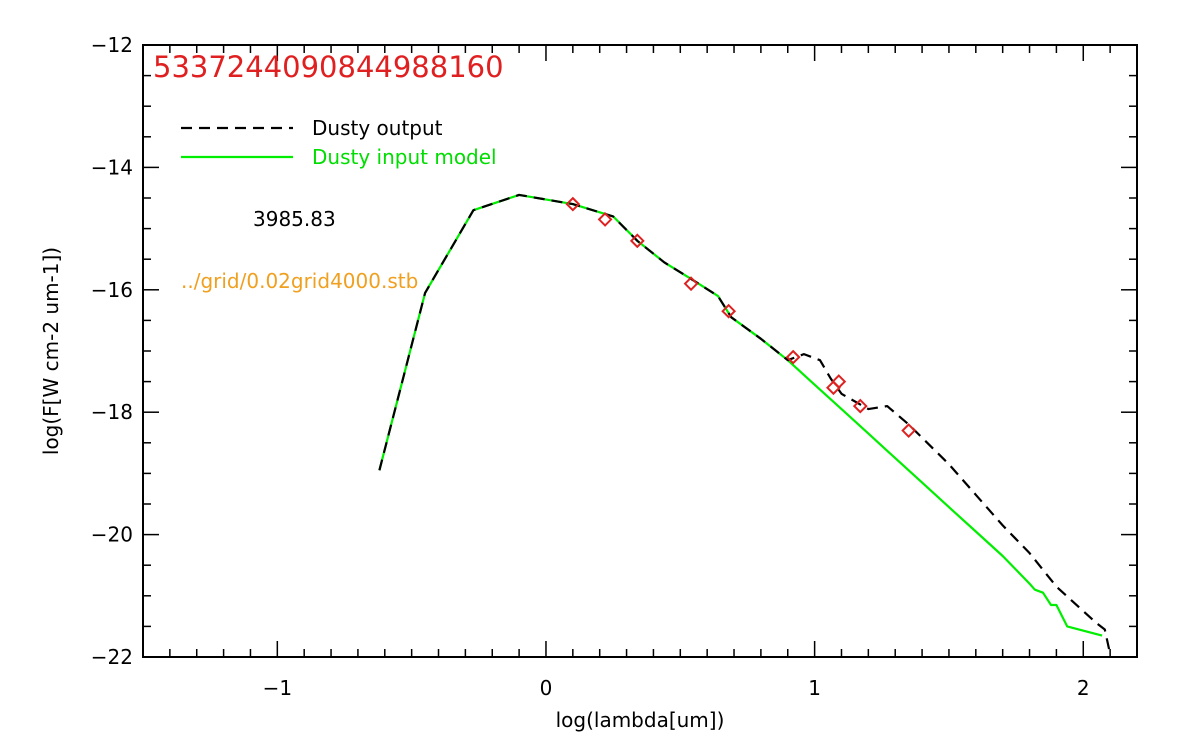 Image resolution: width=1180 pixels, height=750 pixels. What do you see at coordinates (339, 142) in the screenshot?
I see `legend: Dusty output Dusty input model` at bounding box center [339, 142].